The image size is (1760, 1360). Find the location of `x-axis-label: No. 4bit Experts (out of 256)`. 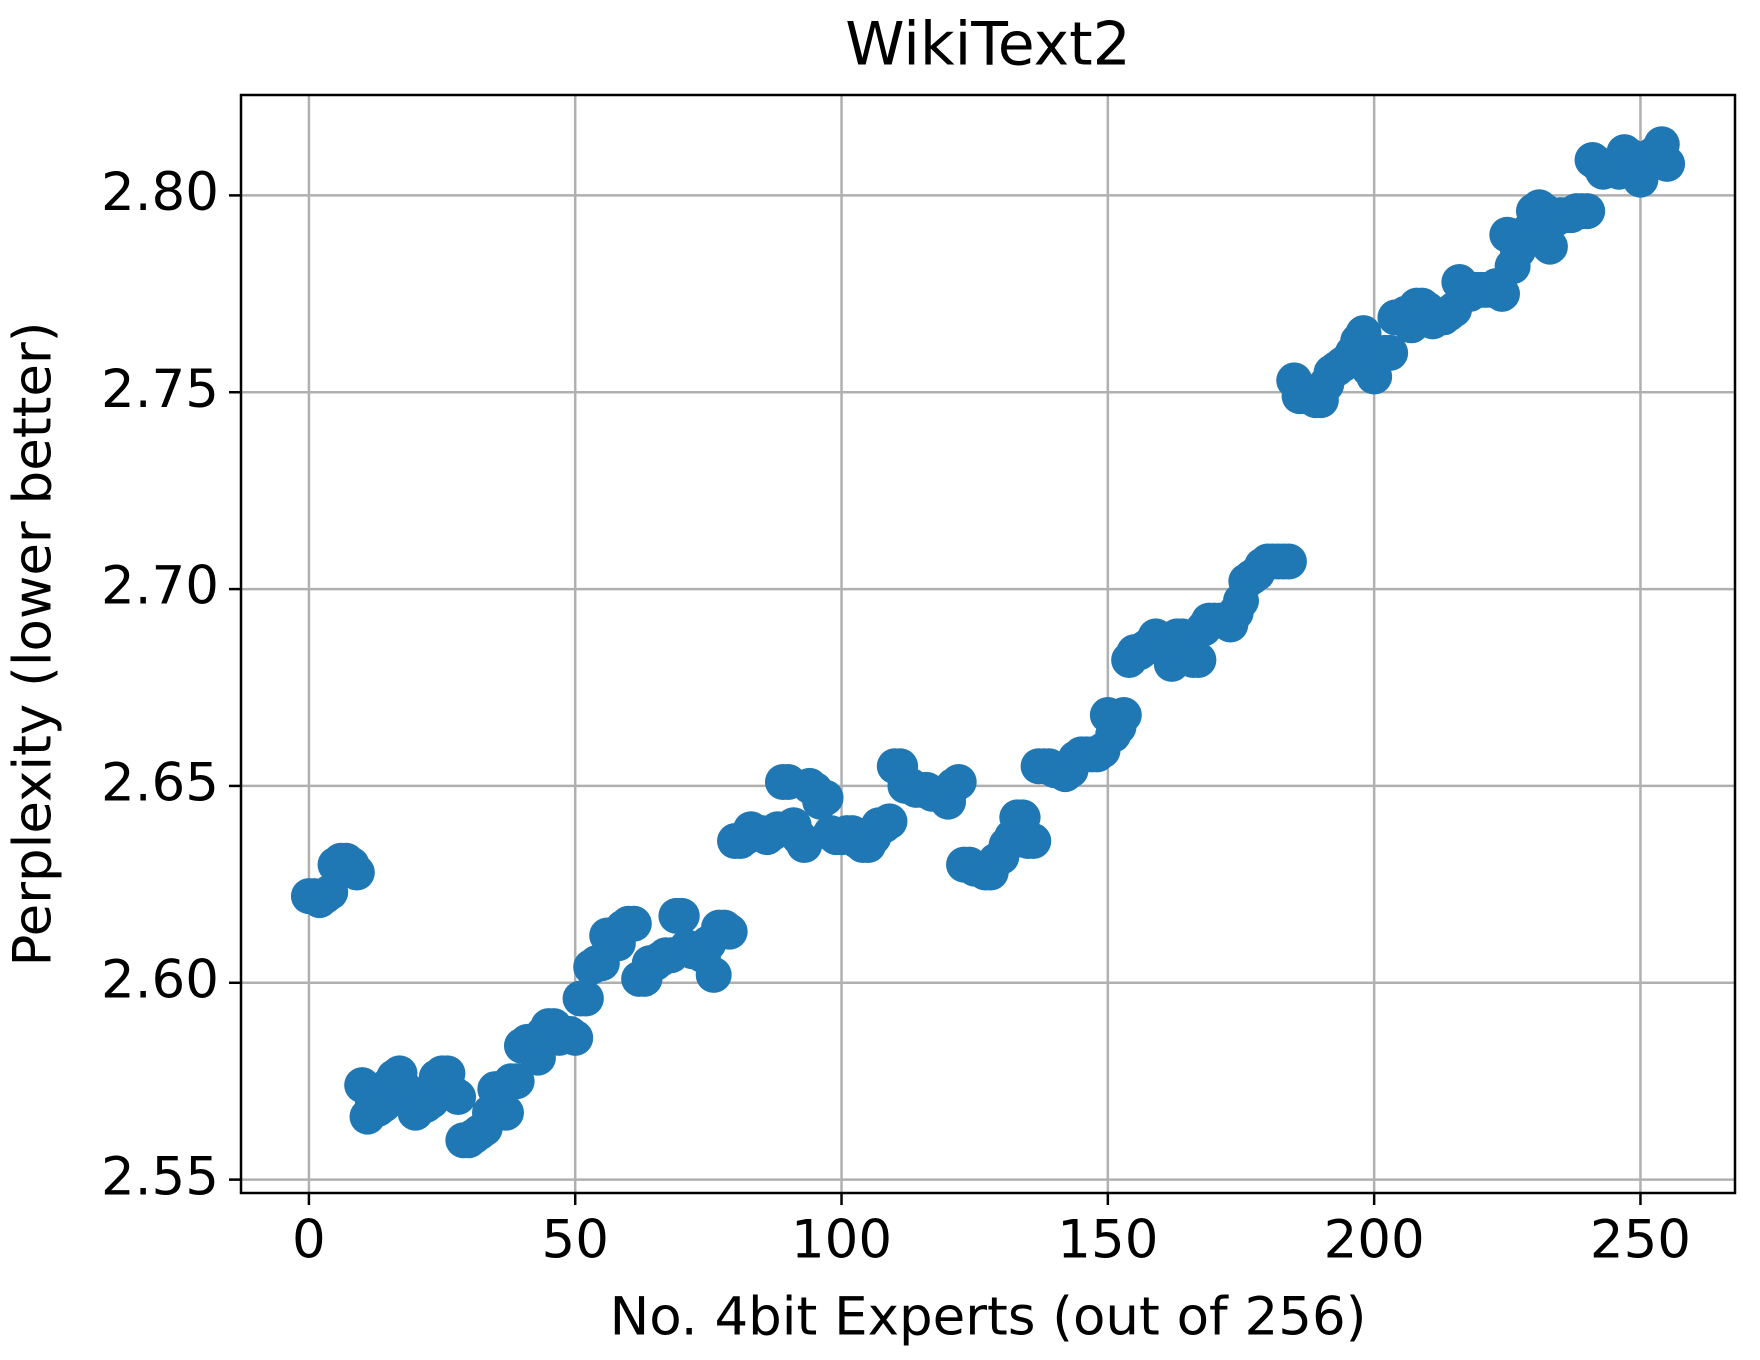

x-axis-label: No. 4bit Experts (out of 256) is located at coordinates (988, 1317).